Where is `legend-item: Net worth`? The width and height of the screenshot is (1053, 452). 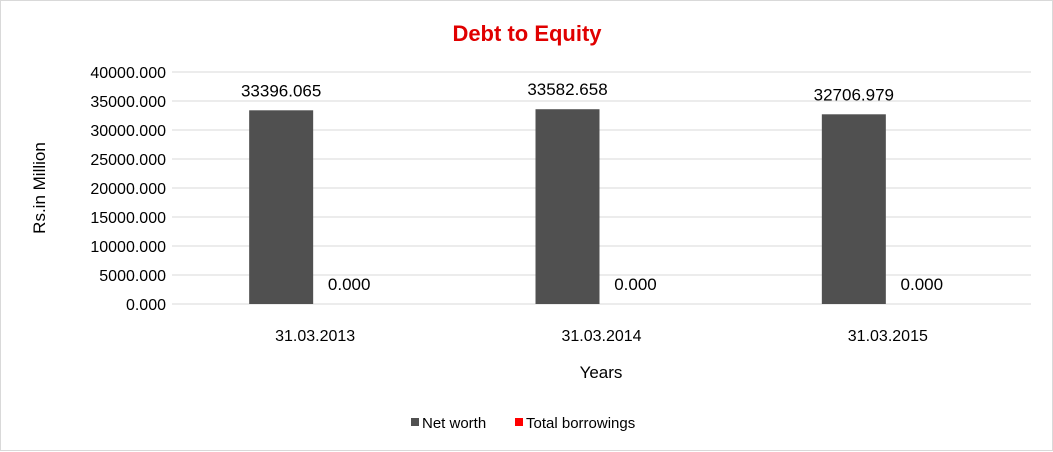 legend-item: Net worth is located at coordinates (448, 423).